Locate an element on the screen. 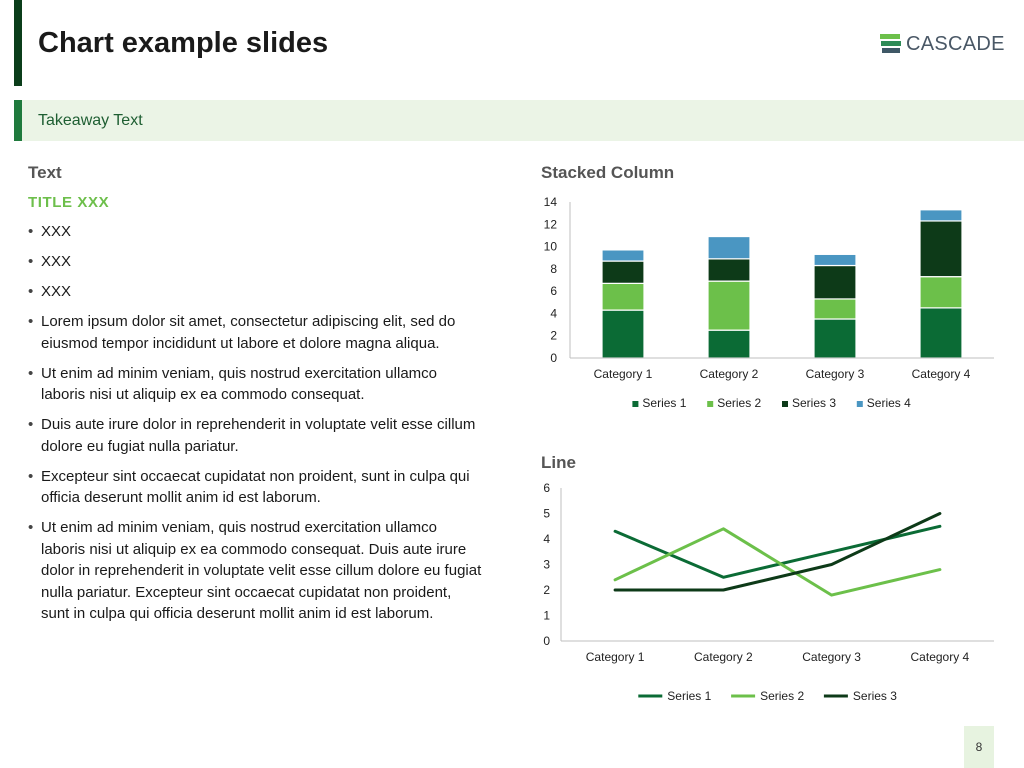  page-title: Chart example slides is located at coordinates (183, 43).